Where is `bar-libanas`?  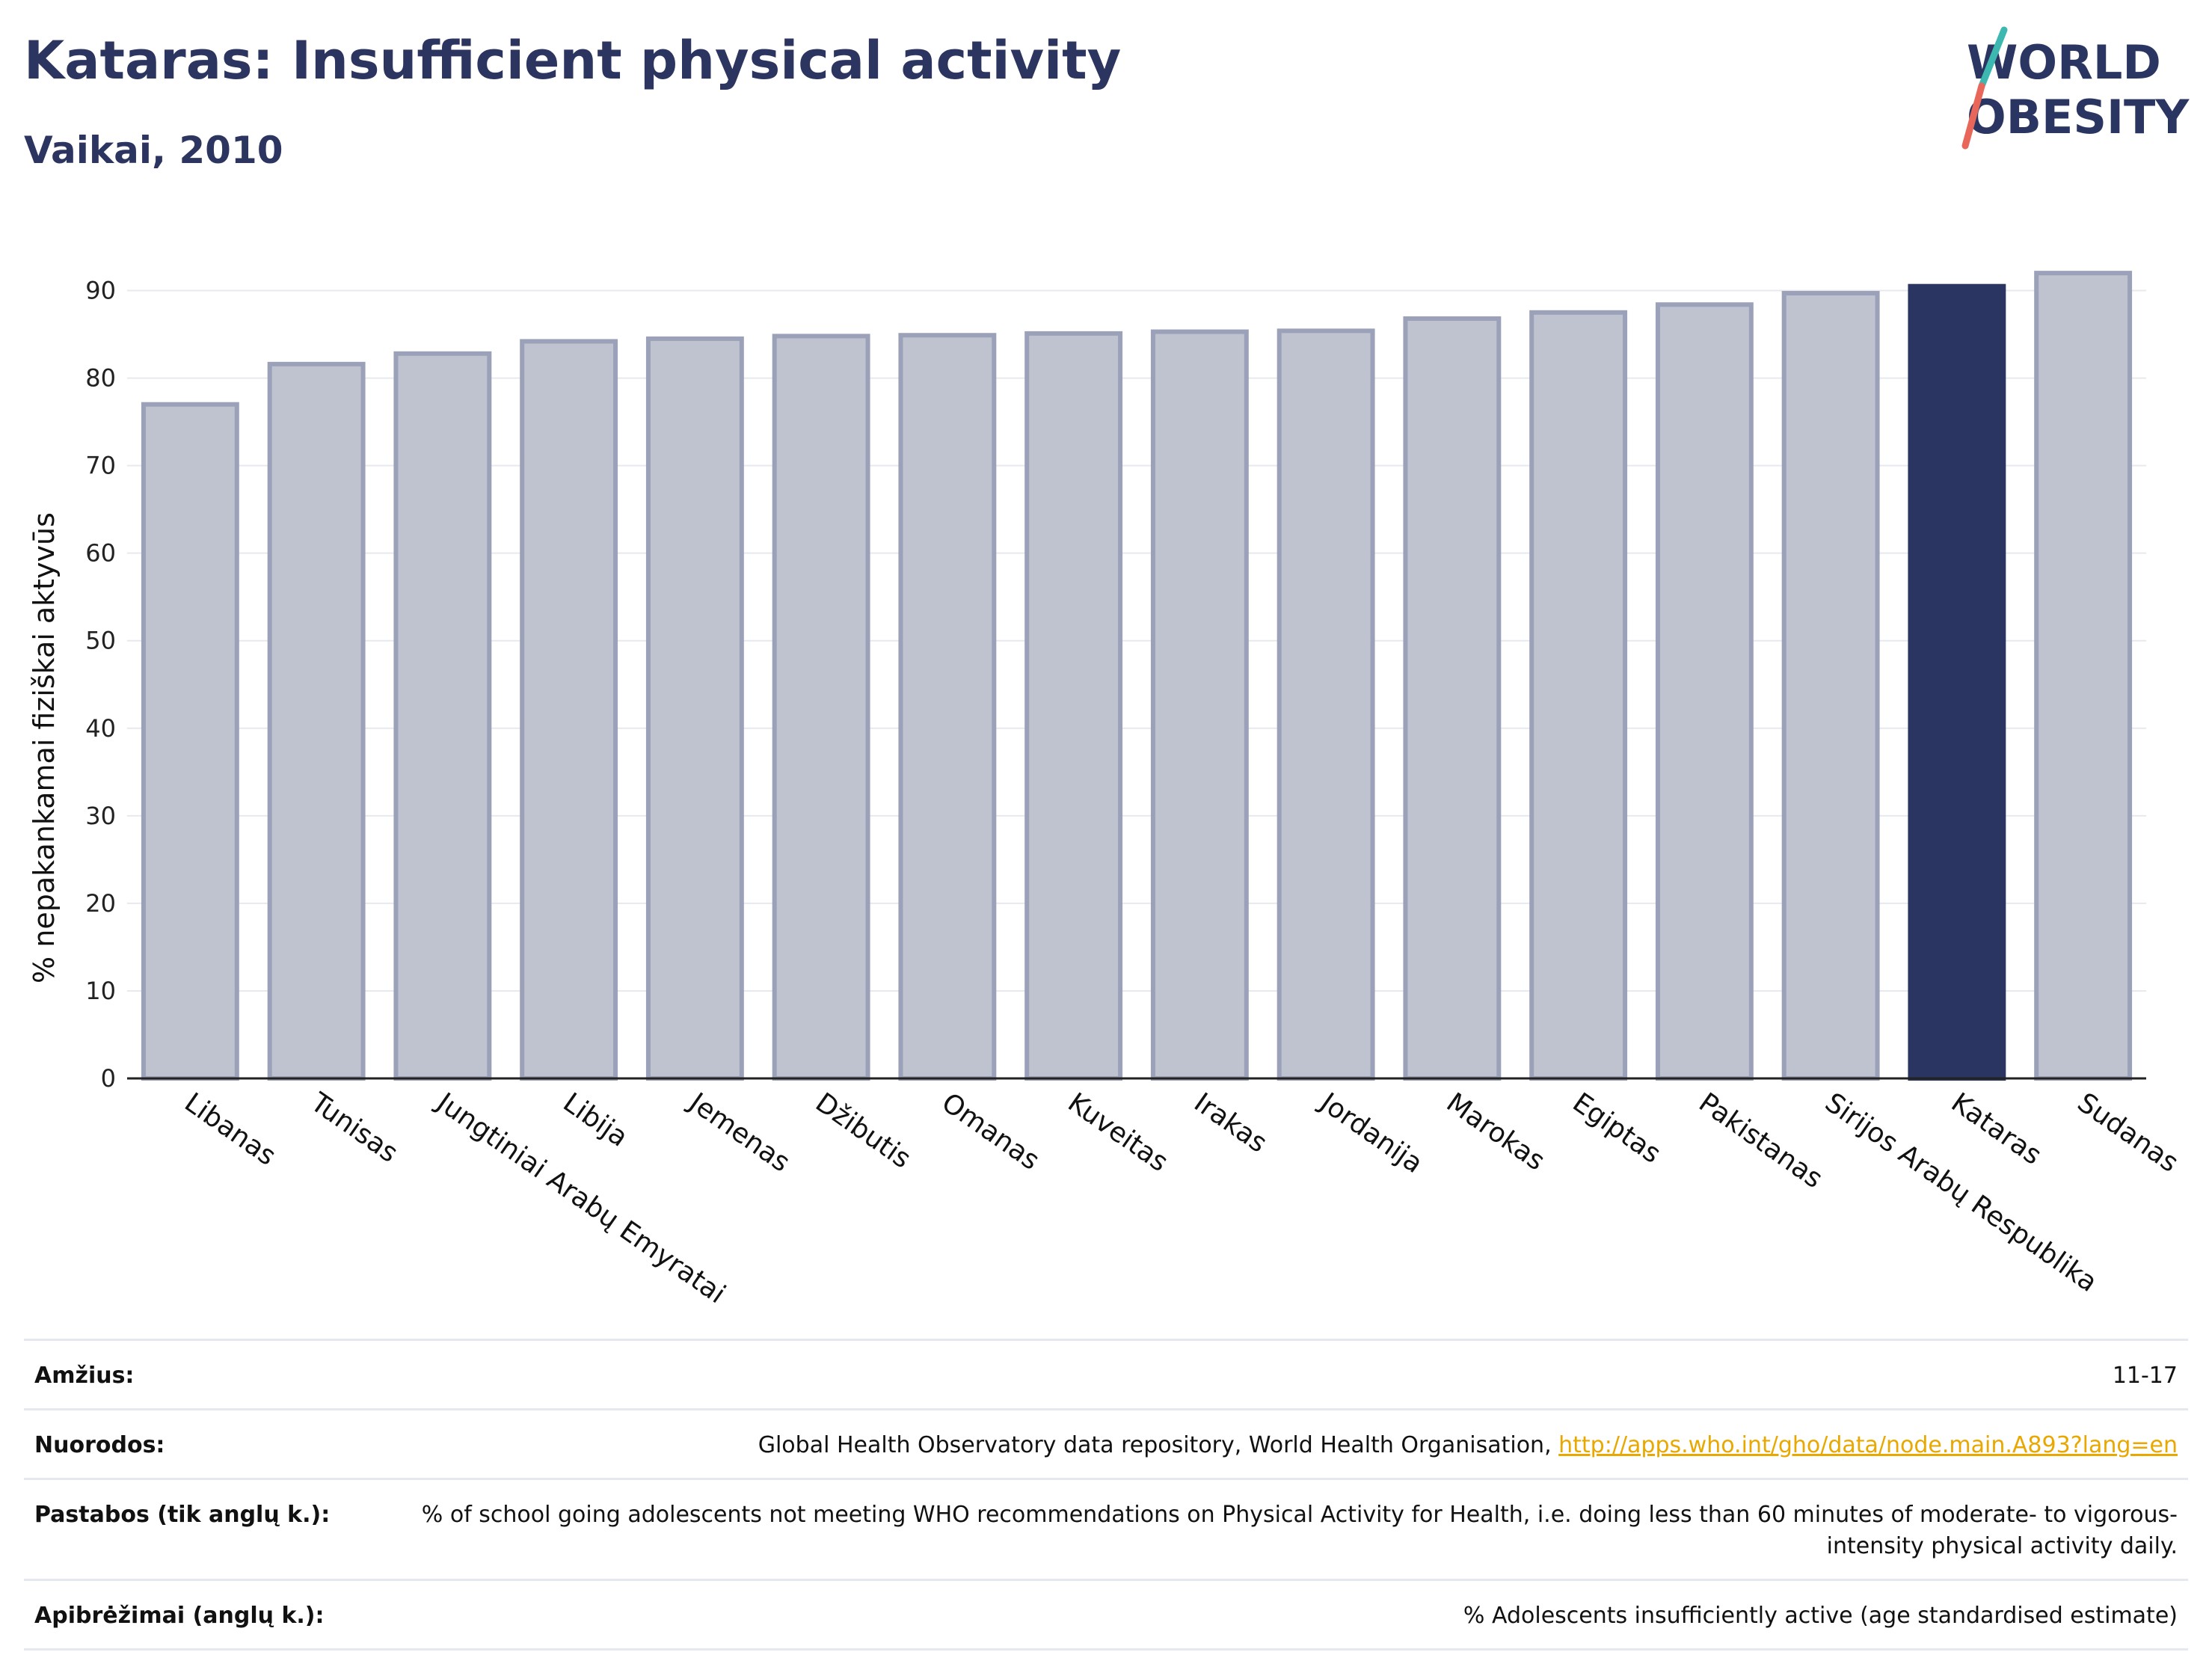 bar-libanas is located at coordinates (190, 741).